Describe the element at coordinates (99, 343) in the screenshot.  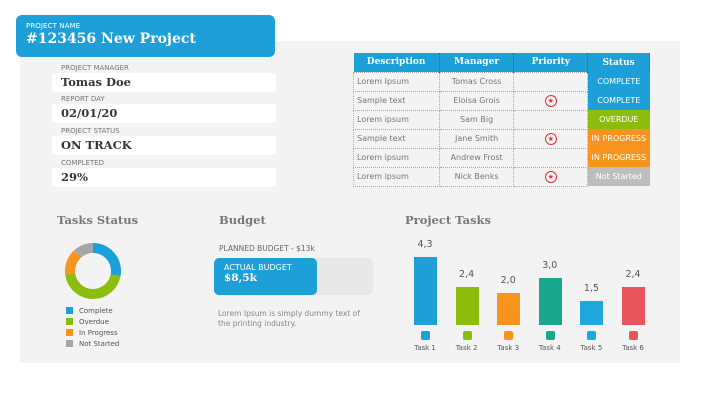
I see `legend-label: Not Started` at that location.